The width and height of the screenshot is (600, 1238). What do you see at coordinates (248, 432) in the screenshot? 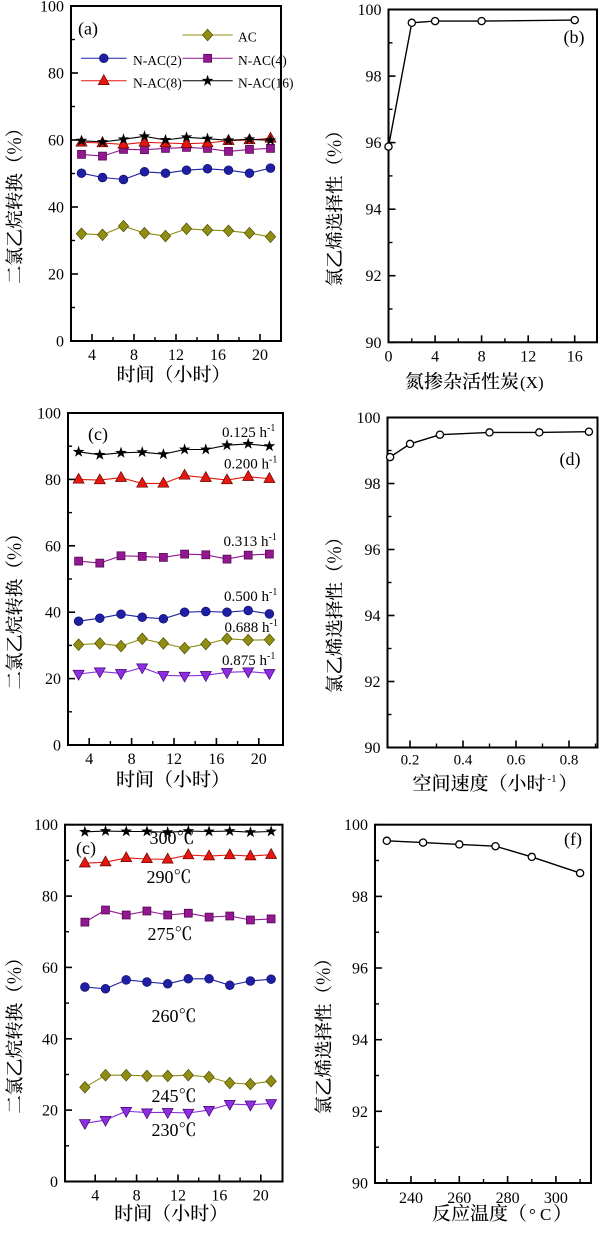
I see `svg-text: 0.125 h-1` at bounding box center [248, 432].